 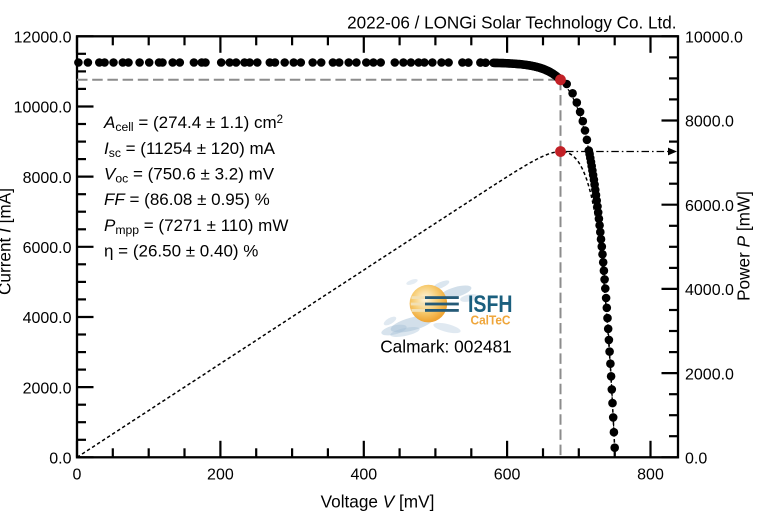 What do you see at coordinates (490, 304) in the screenshot?
I see `svg-text: ISFH` at bounding box center [490, 304].